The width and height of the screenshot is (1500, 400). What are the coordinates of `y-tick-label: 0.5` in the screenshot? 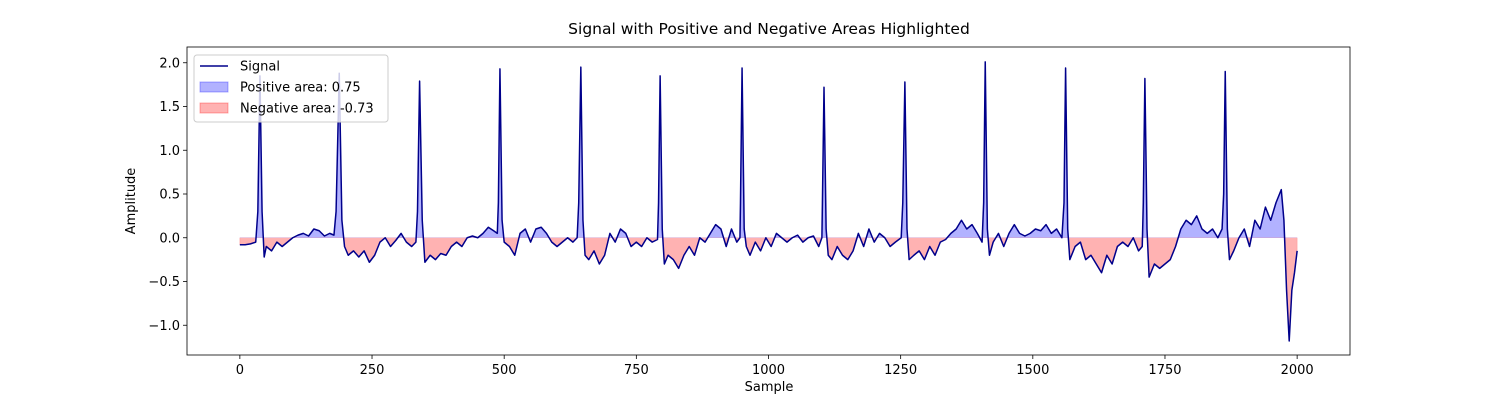 It's located at (169, 195).